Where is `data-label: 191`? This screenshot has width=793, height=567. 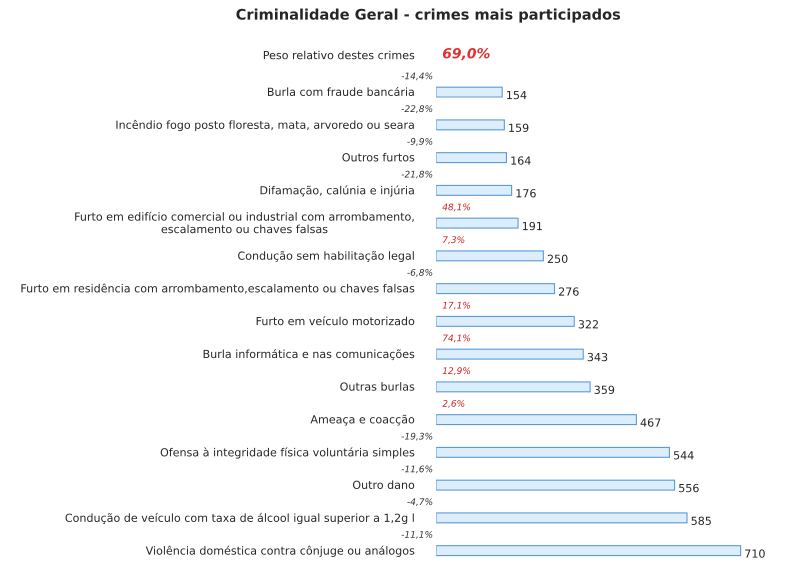 data-label: 191 is located at coordinates (532, 226).